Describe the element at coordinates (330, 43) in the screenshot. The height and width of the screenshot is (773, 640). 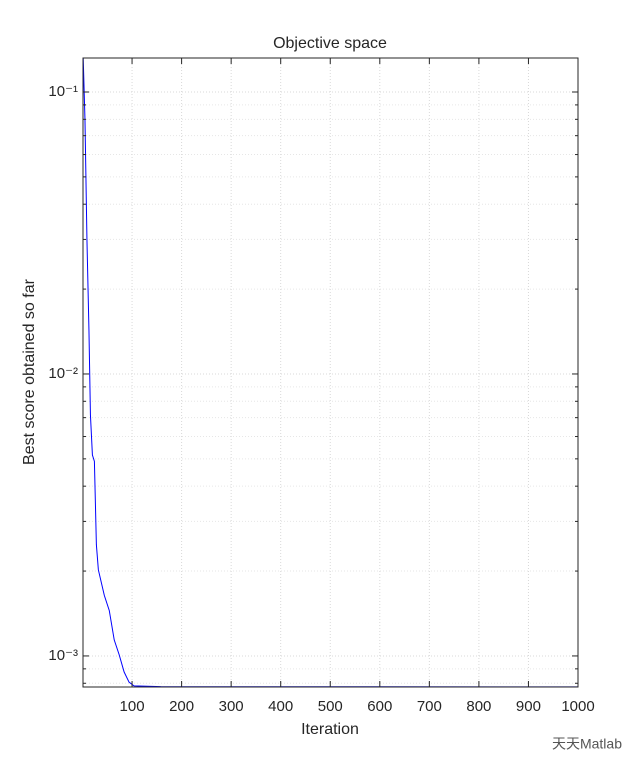
I see `chart-title: Objective space` at that location.